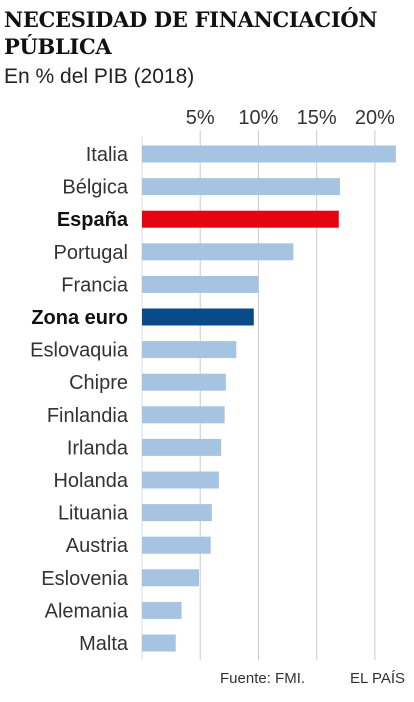 This screenshot has width=414, height=702. Describe the element at coordinates (93, 514) in the screenshot. I see `category-label: Lituania` at that location.